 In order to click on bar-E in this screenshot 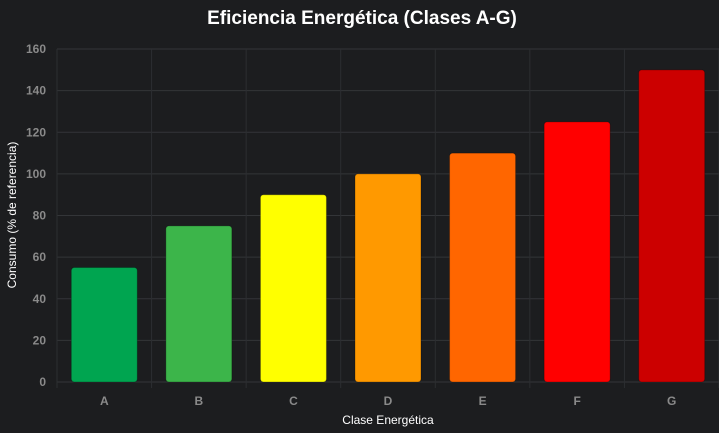, I will do `click(483, 267)`.